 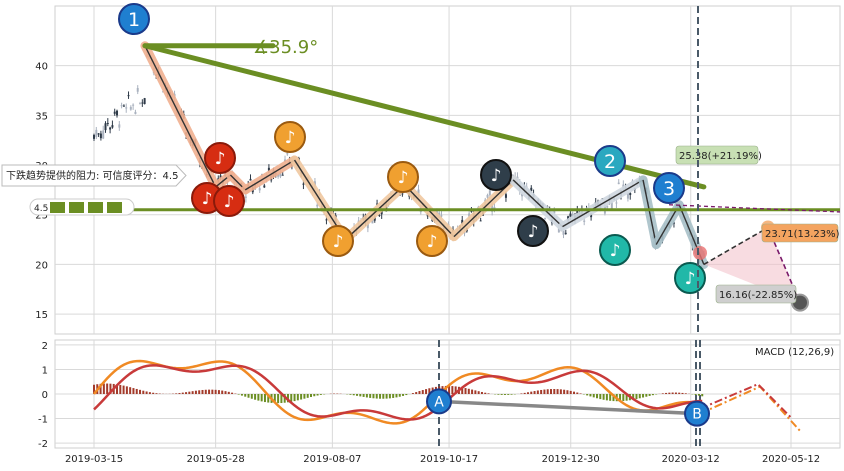 I want to click on price-y-tick-label: 20, so click(x=41, y=265).